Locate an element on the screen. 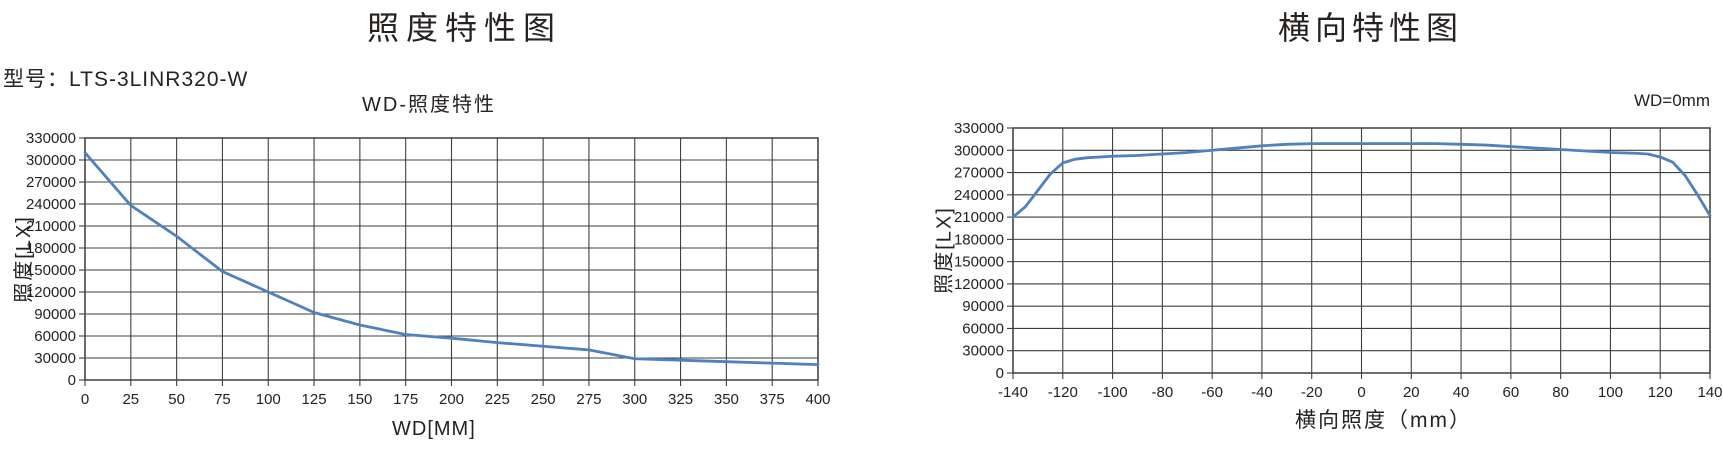  x-tick-label: 225 is located at coordinates (497, 399).